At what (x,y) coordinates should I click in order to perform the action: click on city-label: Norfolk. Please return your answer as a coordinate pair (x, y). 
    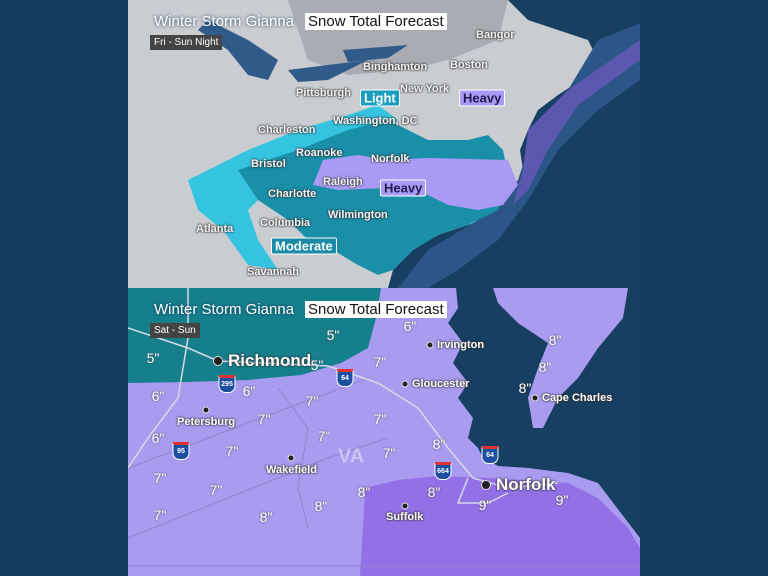
    Looking at the image, I should click on (390, 159).